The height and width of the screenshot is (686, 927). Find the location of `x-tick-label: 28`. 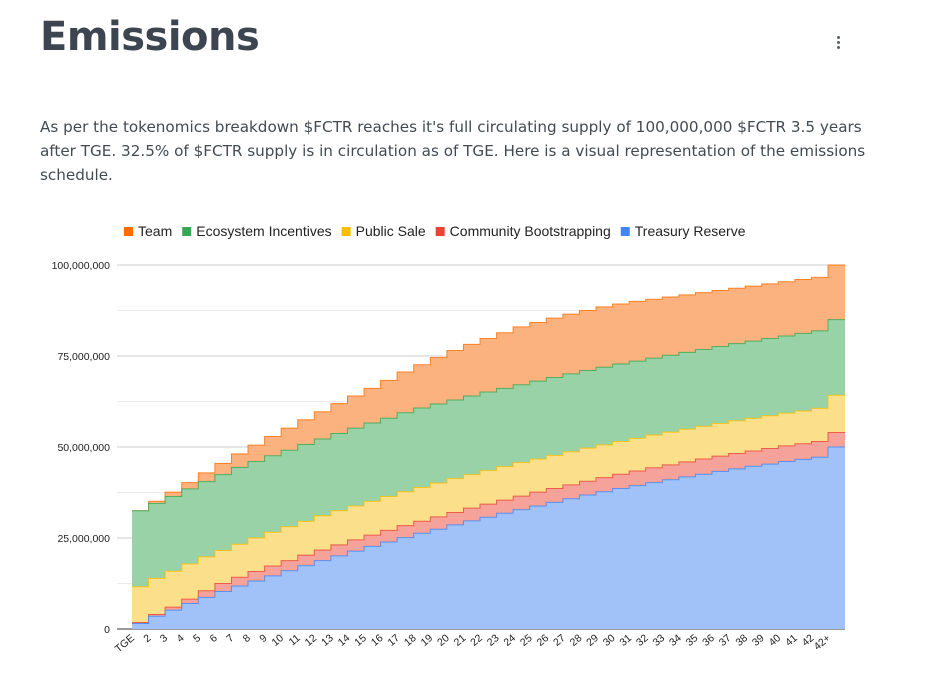

x-tick-label: 28 is located at coordinates (576, 640).